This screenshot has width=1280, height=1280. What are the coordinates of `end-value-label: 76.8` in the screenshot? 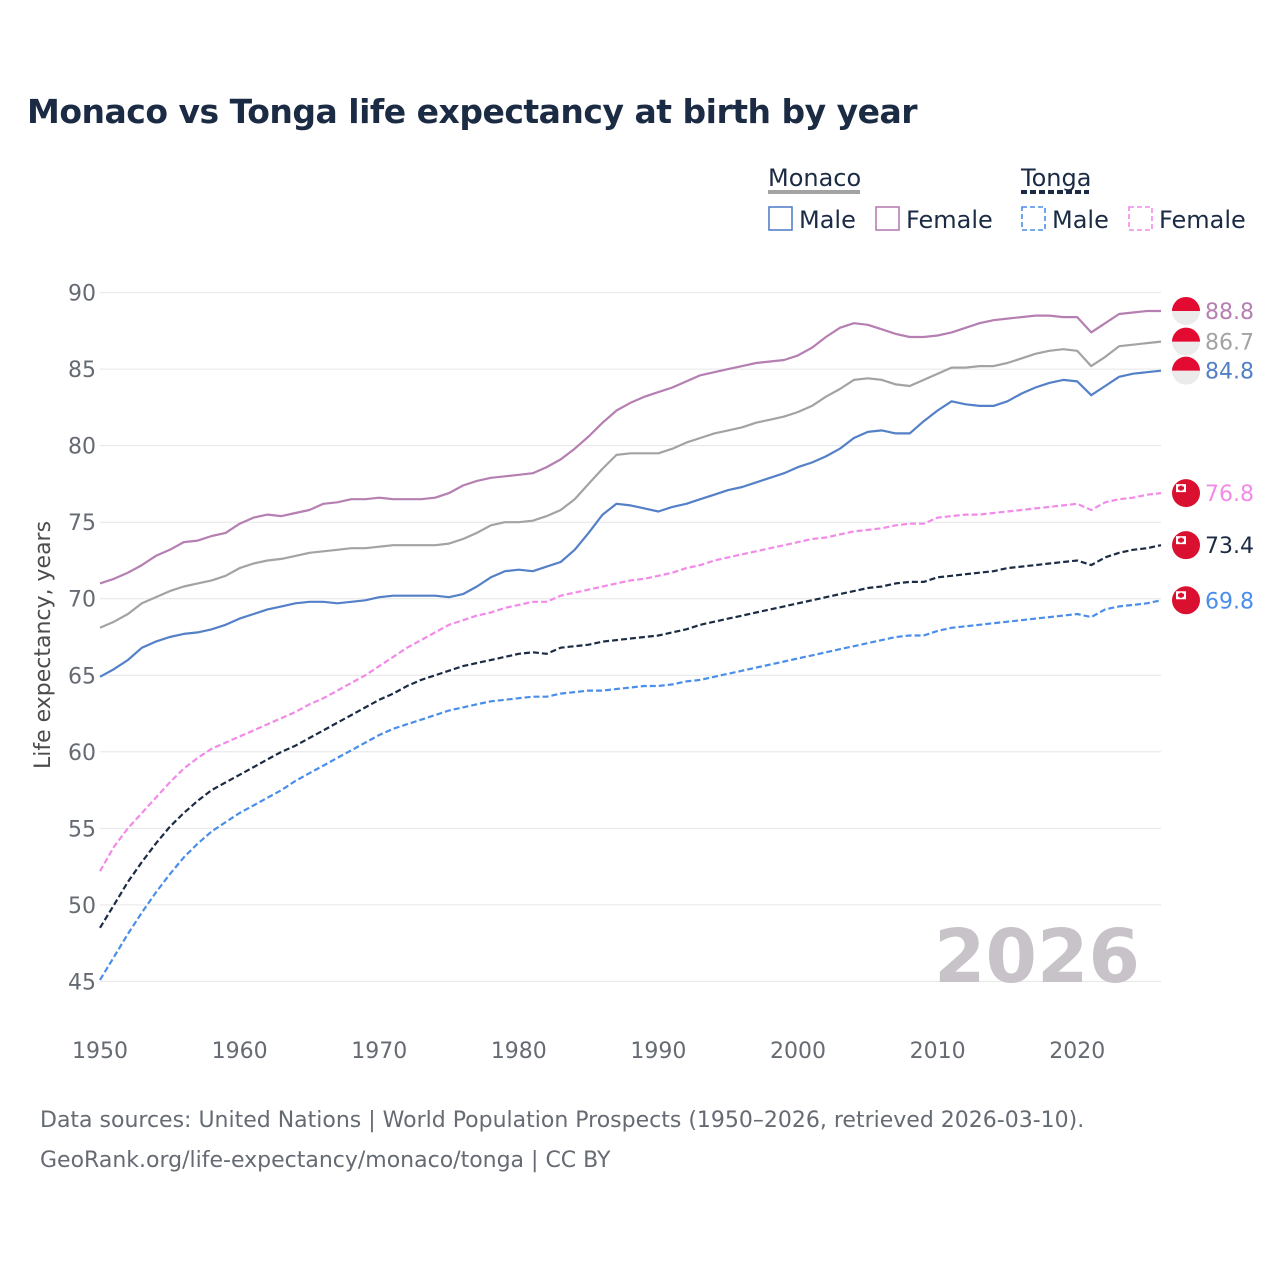 It's located at (1229, 494).